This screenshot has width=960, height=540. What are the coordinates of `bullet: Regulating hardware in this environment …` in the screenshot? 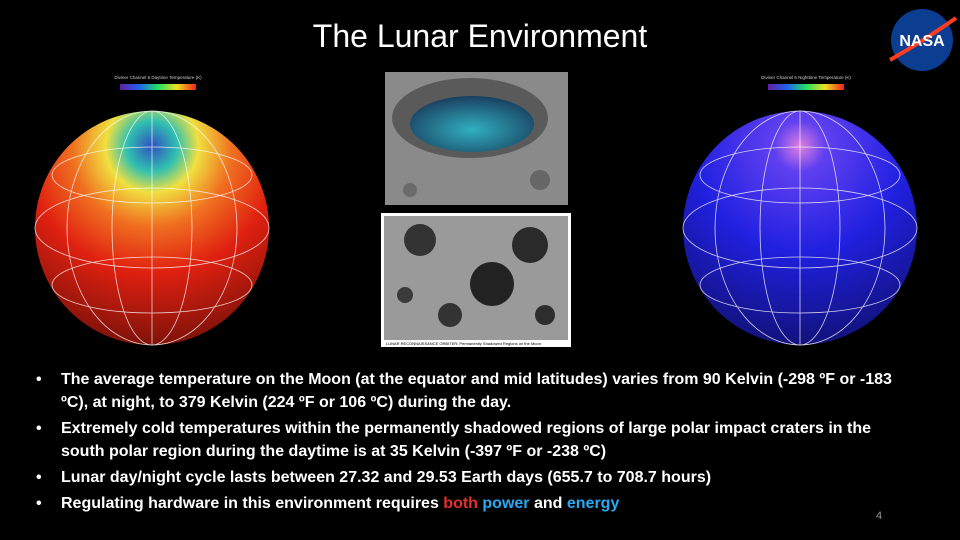 It's located at (476, 503).